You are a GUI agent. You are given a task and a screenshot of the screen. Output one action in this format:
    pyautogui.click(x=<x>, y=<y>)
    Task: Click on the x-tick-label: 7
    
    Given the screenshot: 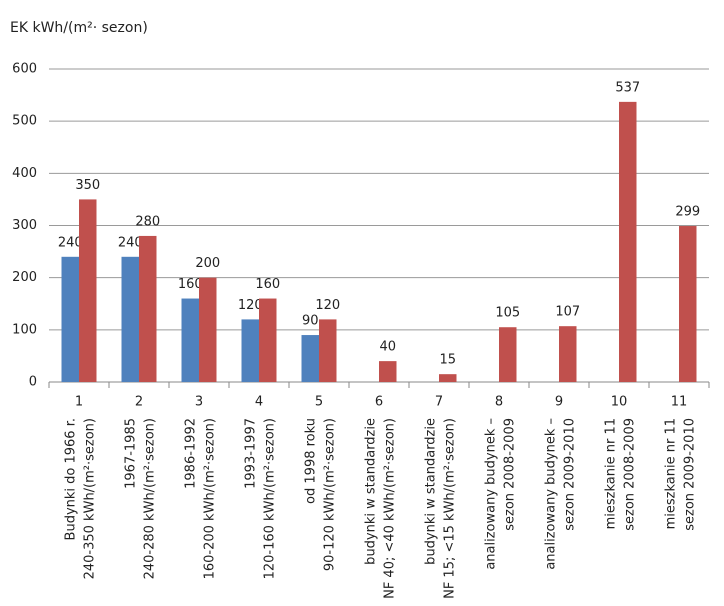 What is the action you would take?
    pyautogui.click(x=439, y=402)
    